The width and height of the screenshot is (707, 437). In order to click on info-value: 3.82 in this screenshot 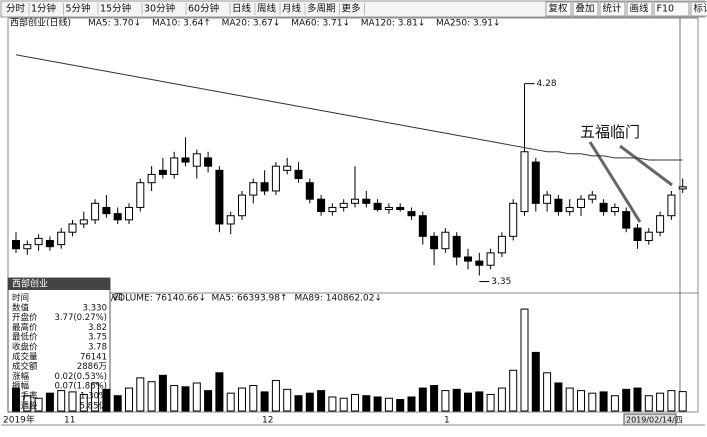, I will do `click(97, 328)`.